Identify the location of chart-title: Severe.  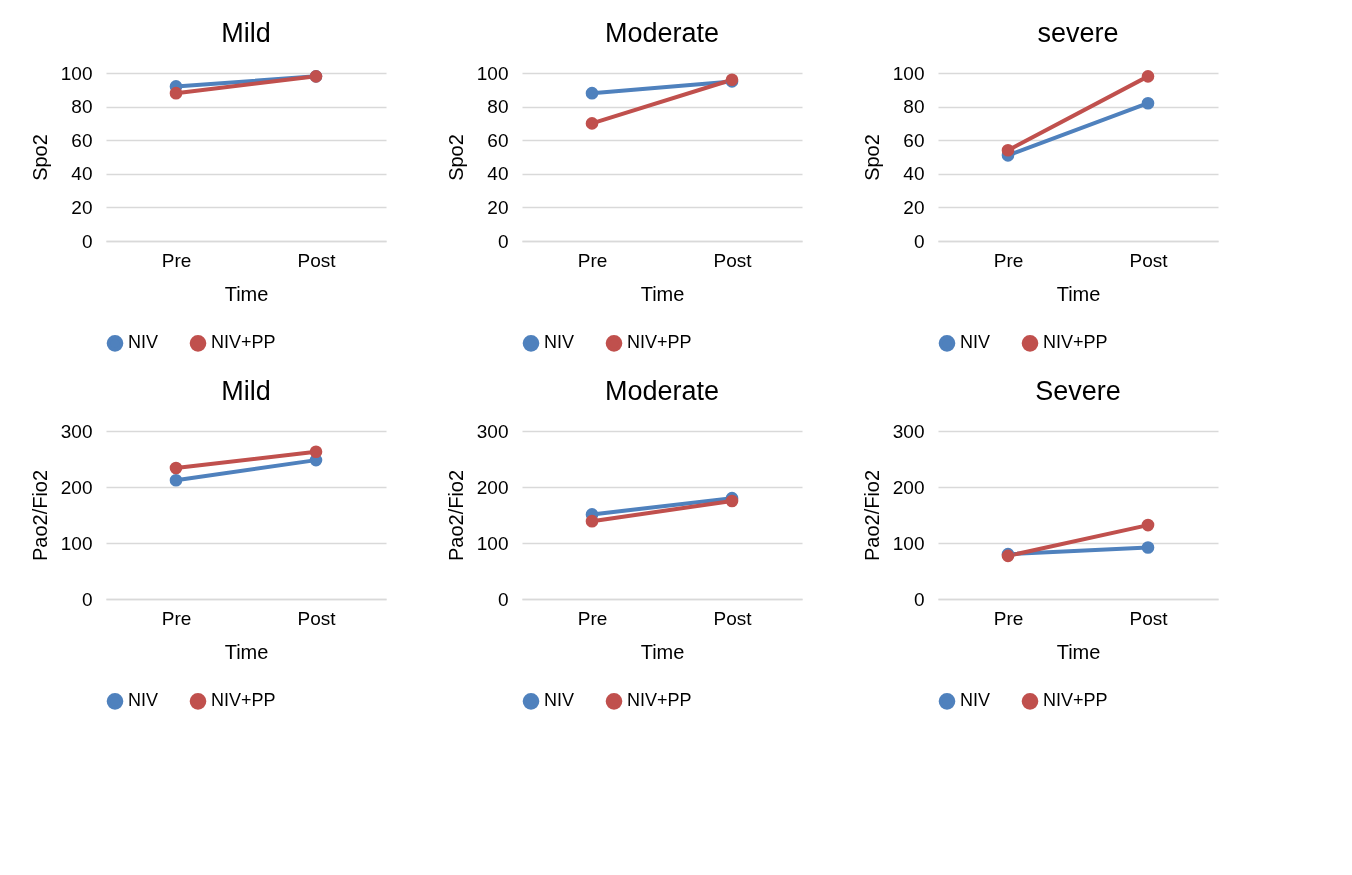
(1078, 391).